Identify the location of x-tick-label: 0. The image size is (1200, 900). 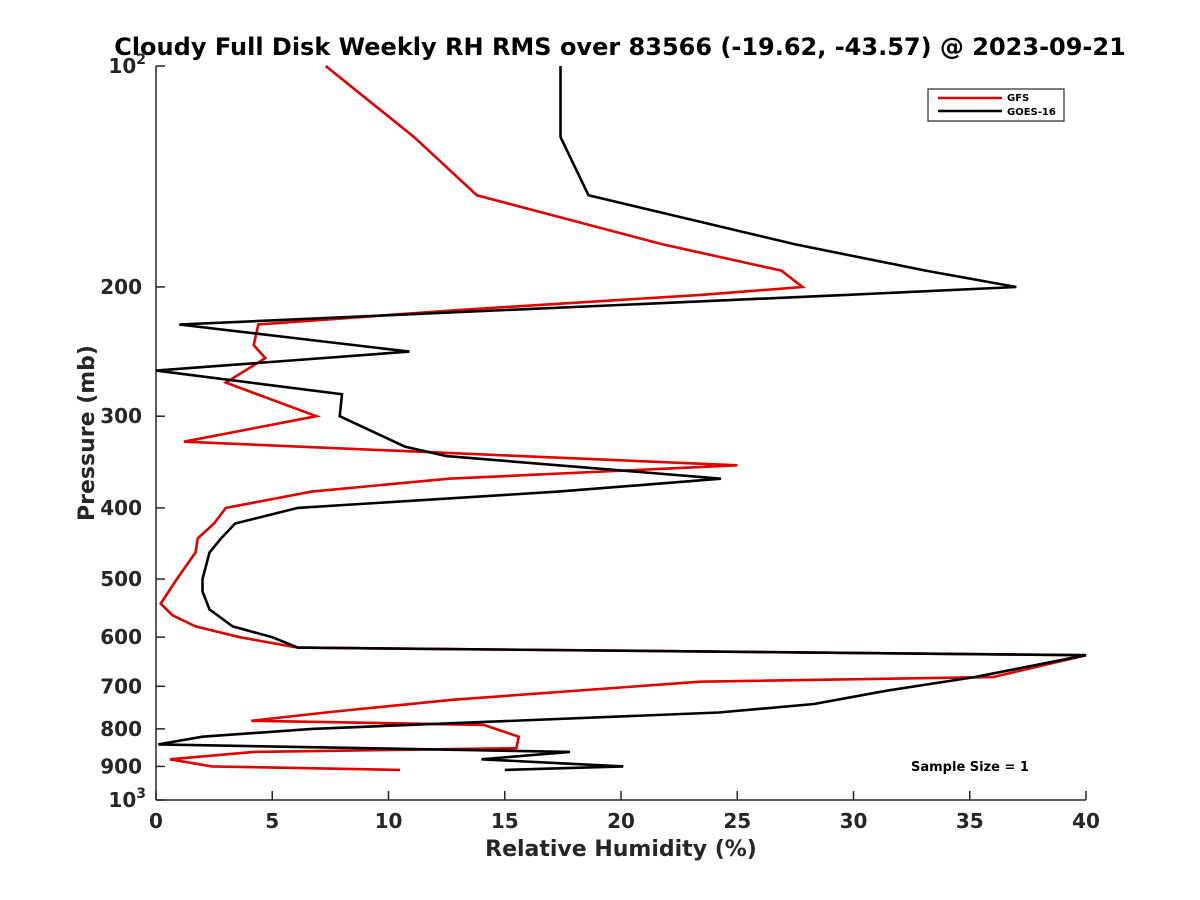
(156, 821).